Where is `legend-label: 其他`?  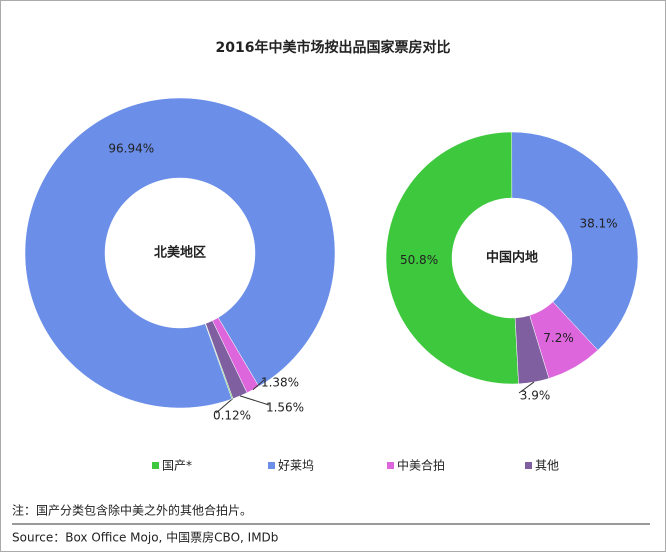
legend-label: 其他 is located at coordinates (547, 466).